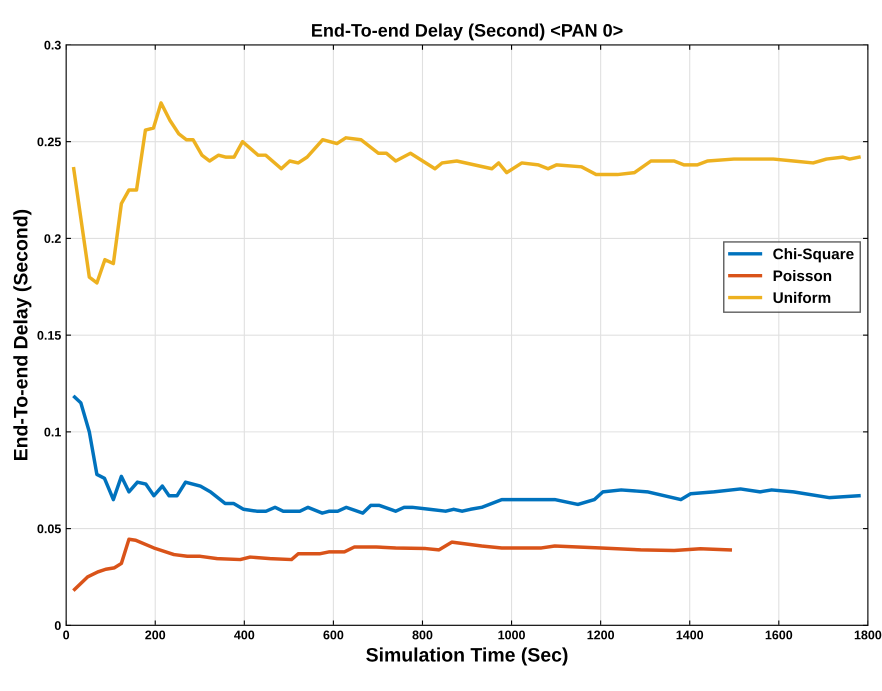 The image size is (882, 691). I want to click on y-tick-label: 0.05, so click(49, 529).